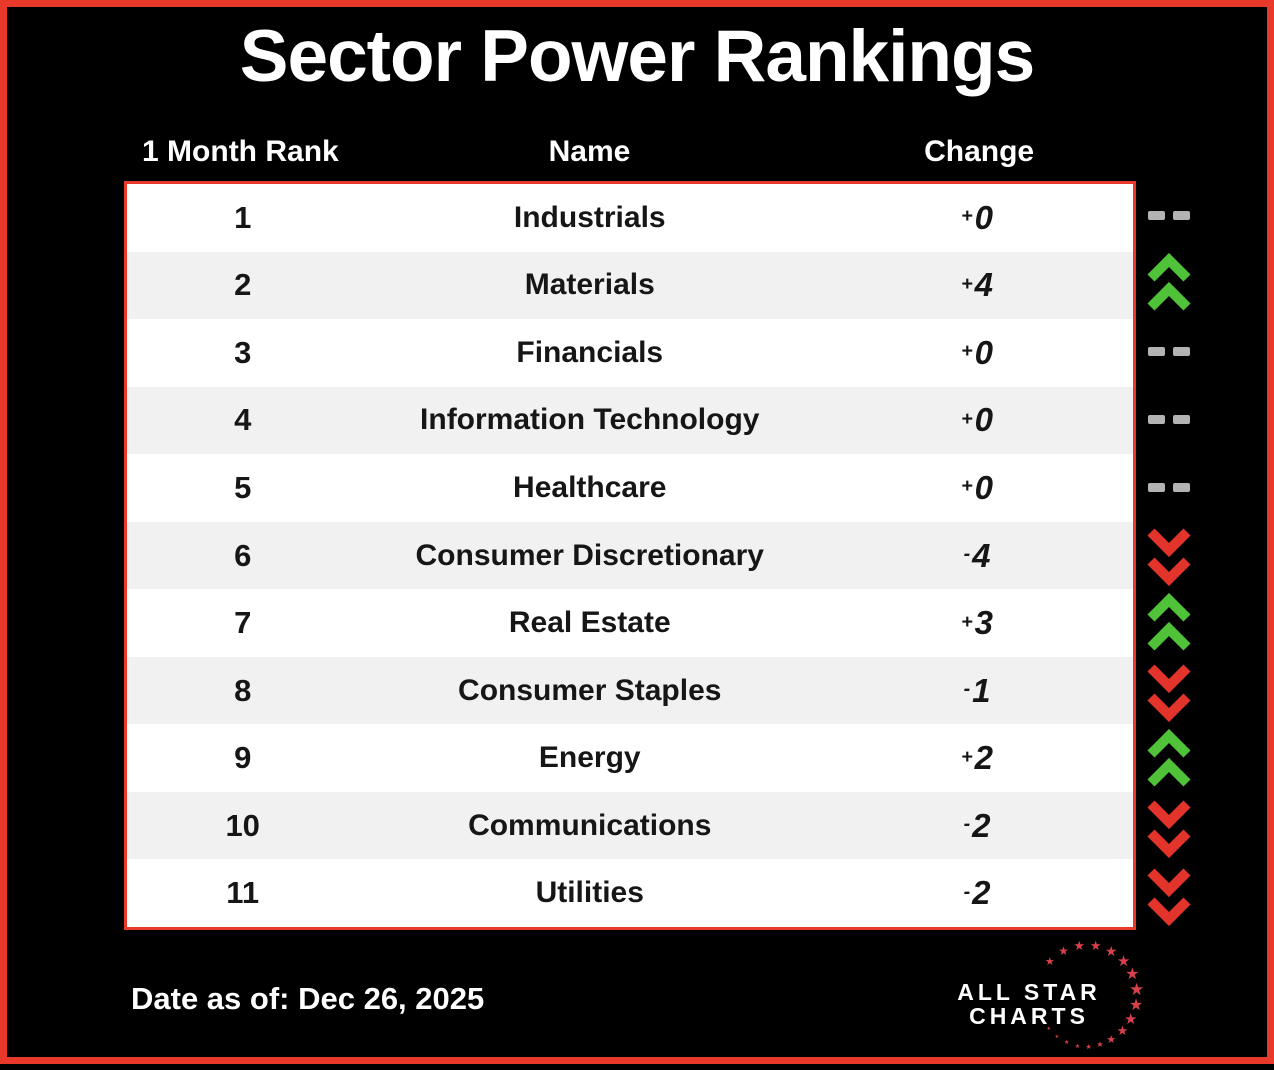  Describe the element at coordinates (243, 420) in the screenshot. I see `rank-cell: 4` at that location.